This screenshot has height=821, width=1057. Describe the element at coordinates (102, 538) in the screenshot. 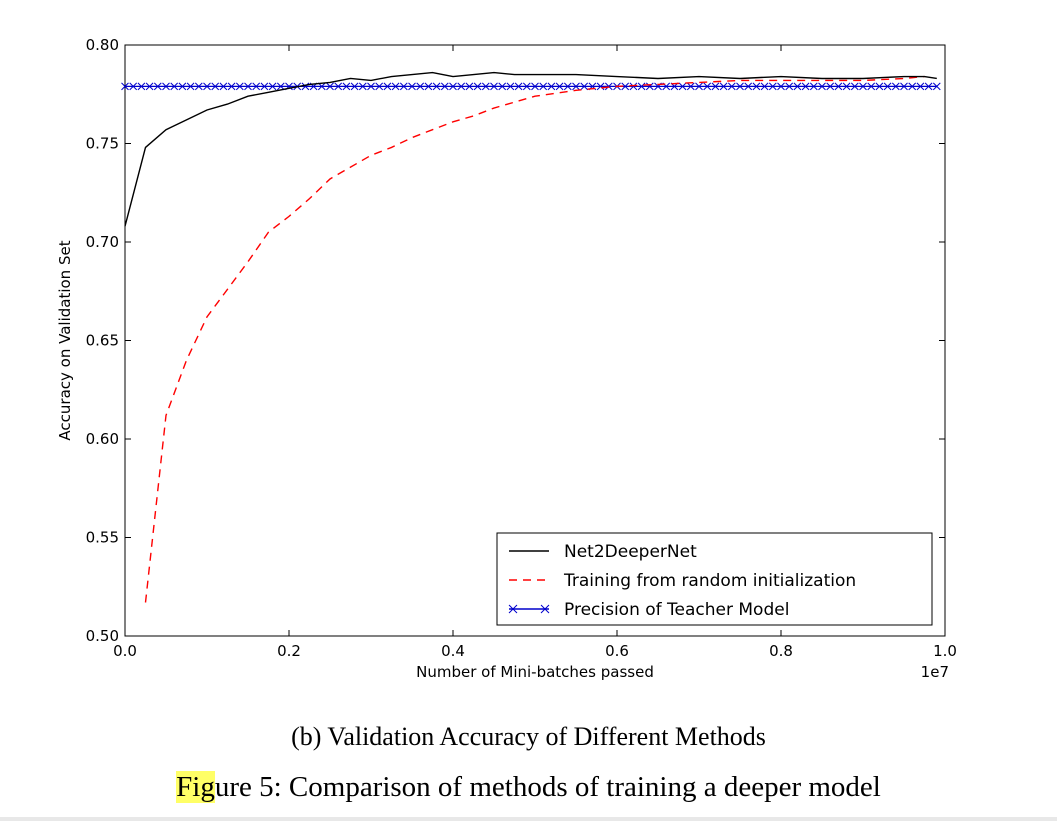

I see `y-tick-label: 0.55` at that location.